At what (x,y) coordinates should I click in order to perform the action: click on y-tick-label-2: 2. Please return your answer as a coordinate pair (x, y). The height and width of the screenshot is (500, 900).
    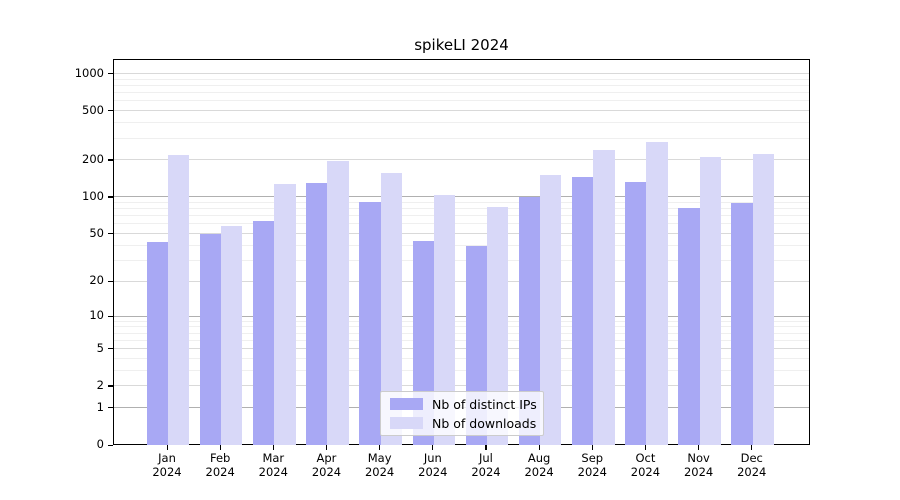
    Looking at the image, I should click on (100, 384).